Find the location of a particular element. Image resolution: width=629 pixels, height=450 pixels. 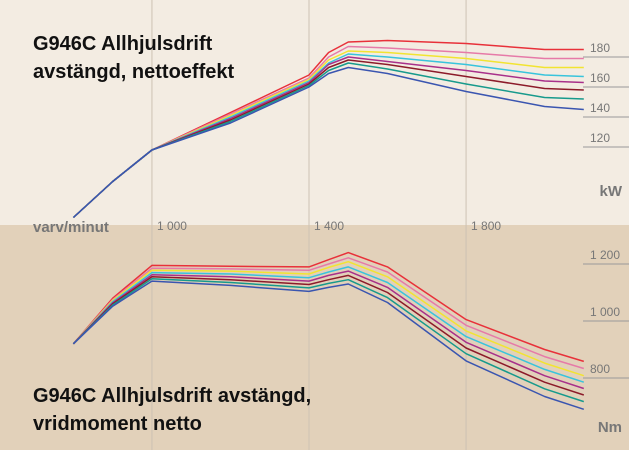

y-tick-label: 140 is located at coordinates (600, 108).